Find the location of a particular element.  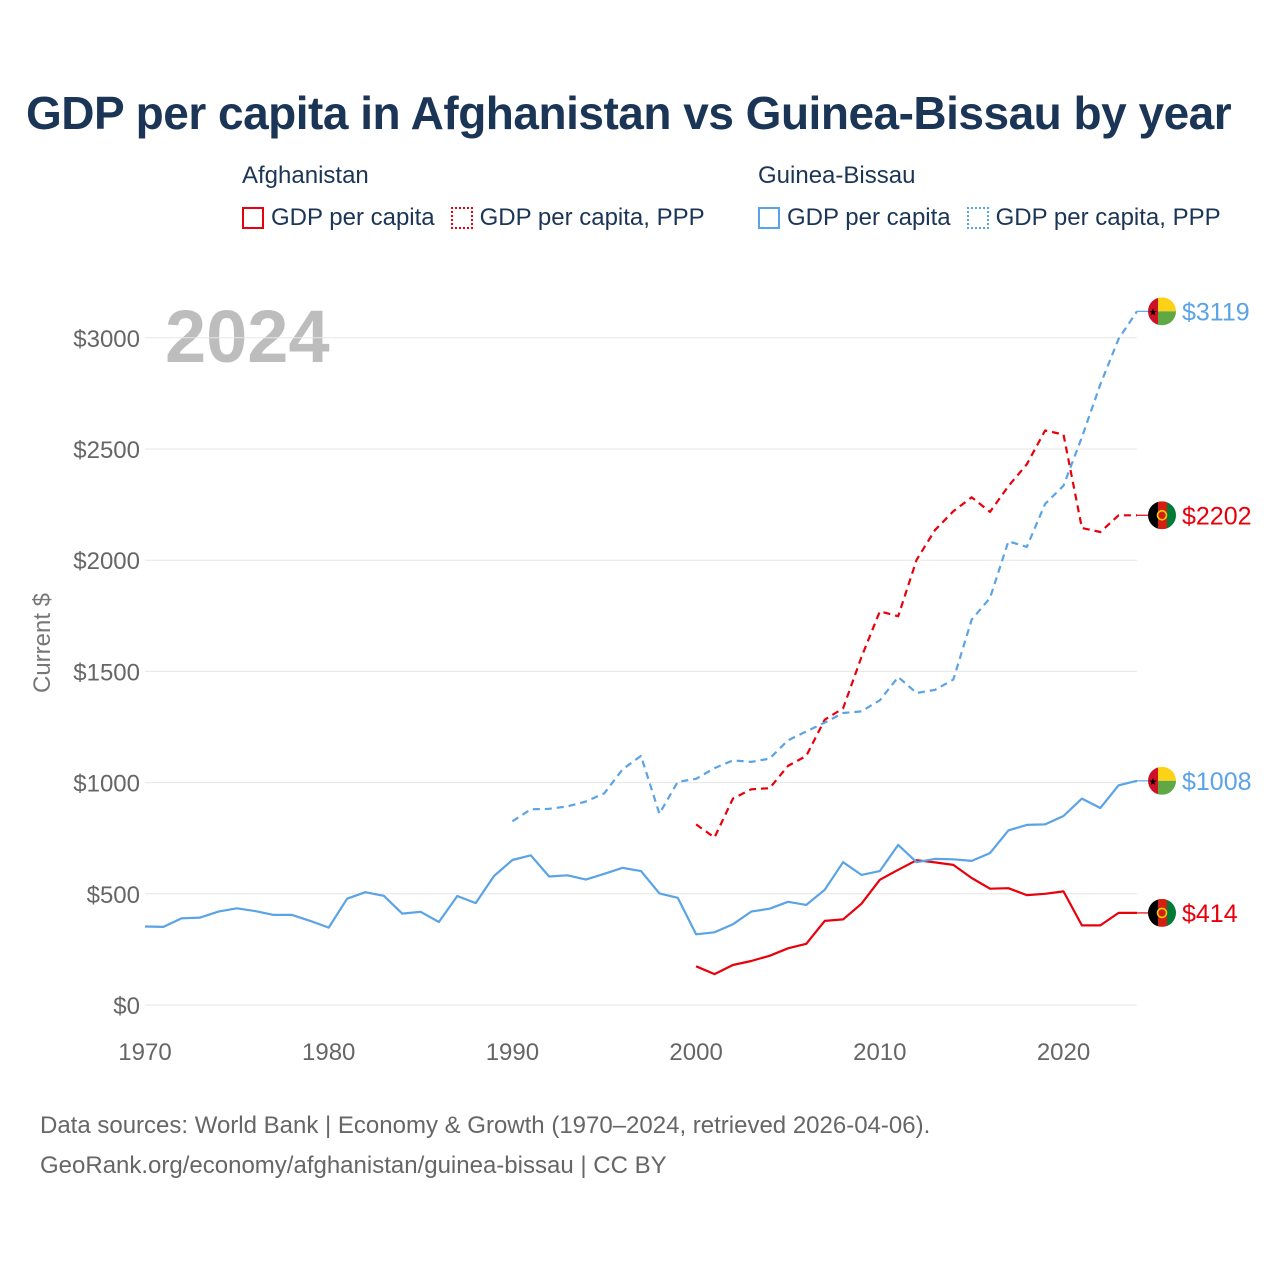

end-value-label: $2202 is located at coordinates (1217, 516).